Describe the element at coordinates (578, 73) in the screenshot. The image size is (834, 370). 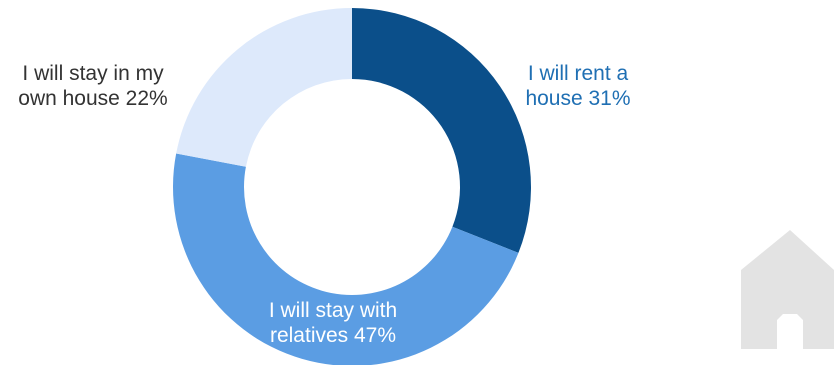
I see `slice-label-line1: I will rent a` at that location.